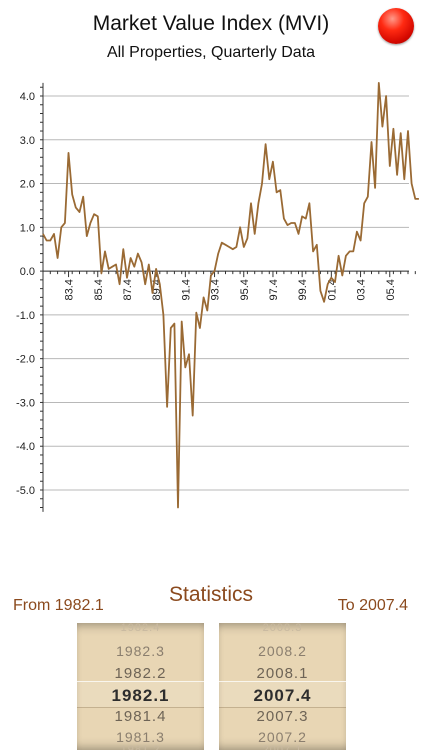 Image resolution: width=422 pixels, height=750 pixels. I want to click on picker-option: 2007.1, so click(282, 747).